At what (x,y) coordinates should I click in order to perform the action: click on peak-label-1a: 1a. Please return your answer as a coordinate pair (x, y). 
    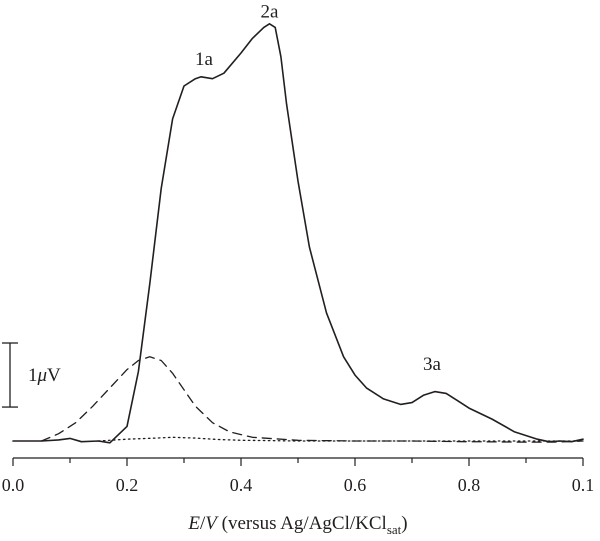
    Looking at the image, I should click on (204, 59).